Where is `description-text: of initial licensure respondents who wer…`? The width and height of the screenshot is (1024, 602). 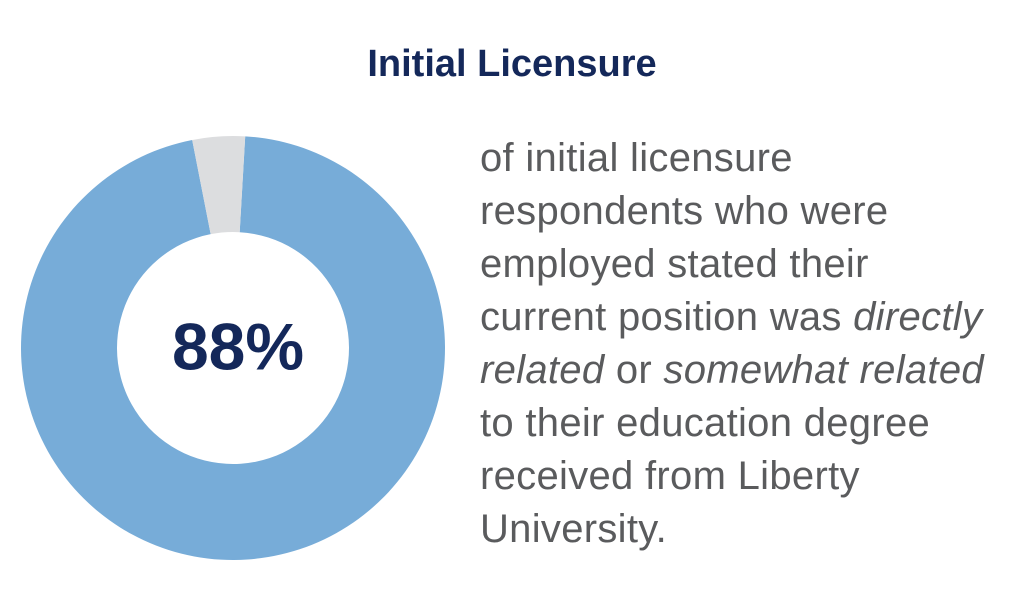 description-text: of initial licensure respondents who wer… is located at coordinates (684, 237).